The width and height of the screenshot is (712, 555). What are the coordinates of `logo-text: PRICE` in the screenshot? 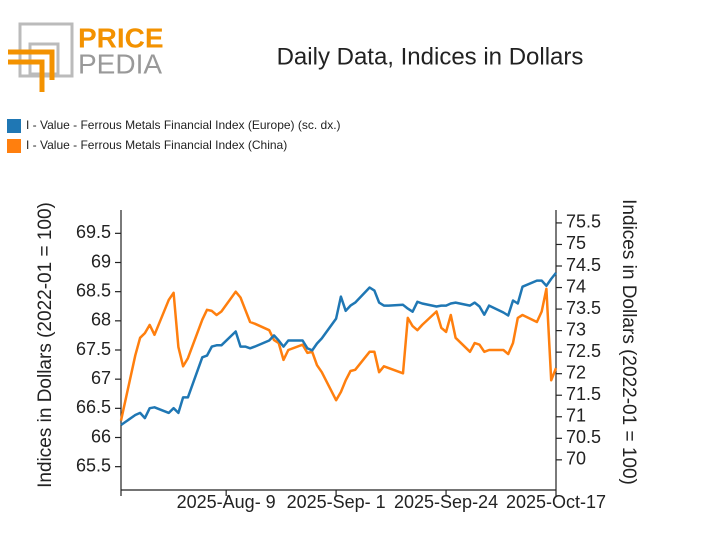 It's located at (121, 37).